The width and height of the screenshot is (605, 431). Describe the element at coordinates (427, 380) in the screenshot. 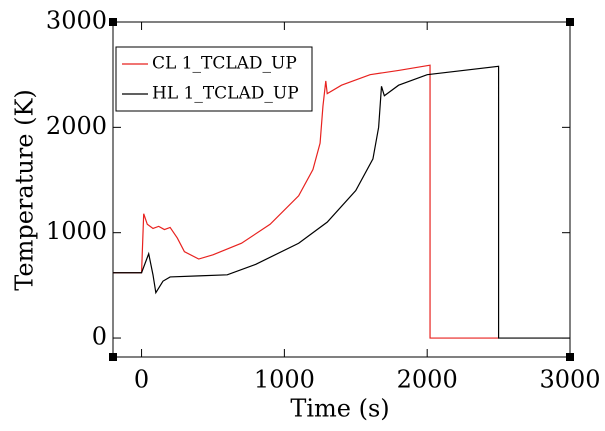

I see `x-tick-label: 2000` at that location.